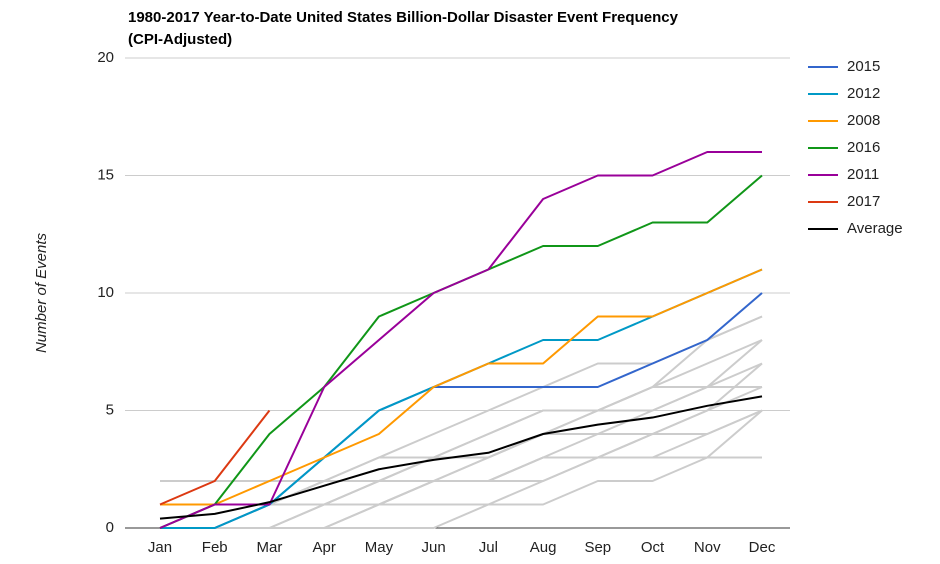 The image size is (940, 564). Describe the element at coordinates (110, 409) in the screenshot. I see `y-tick-label: 5` at that location.